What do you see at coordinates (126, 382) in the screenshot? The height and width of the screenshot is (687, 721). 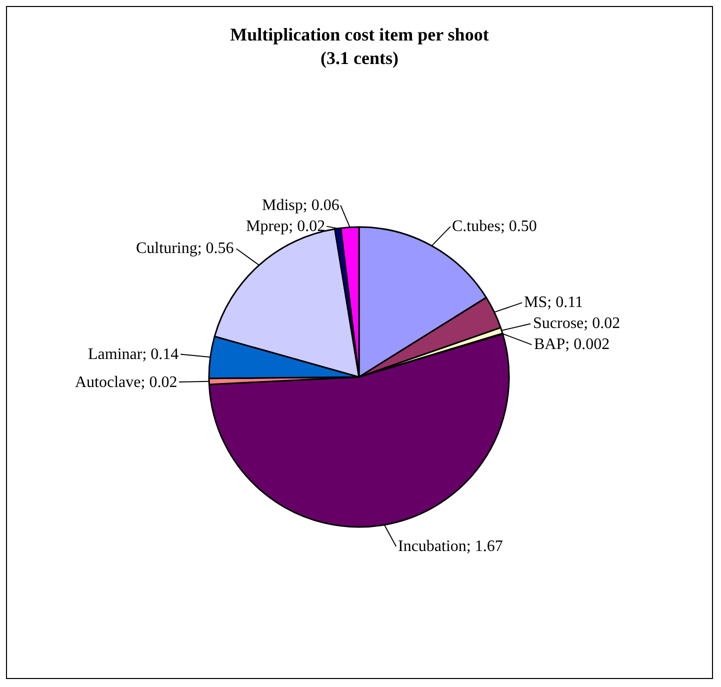 I see `slice-label: Autoclave; 0.02` at bounding box center [126, 382].